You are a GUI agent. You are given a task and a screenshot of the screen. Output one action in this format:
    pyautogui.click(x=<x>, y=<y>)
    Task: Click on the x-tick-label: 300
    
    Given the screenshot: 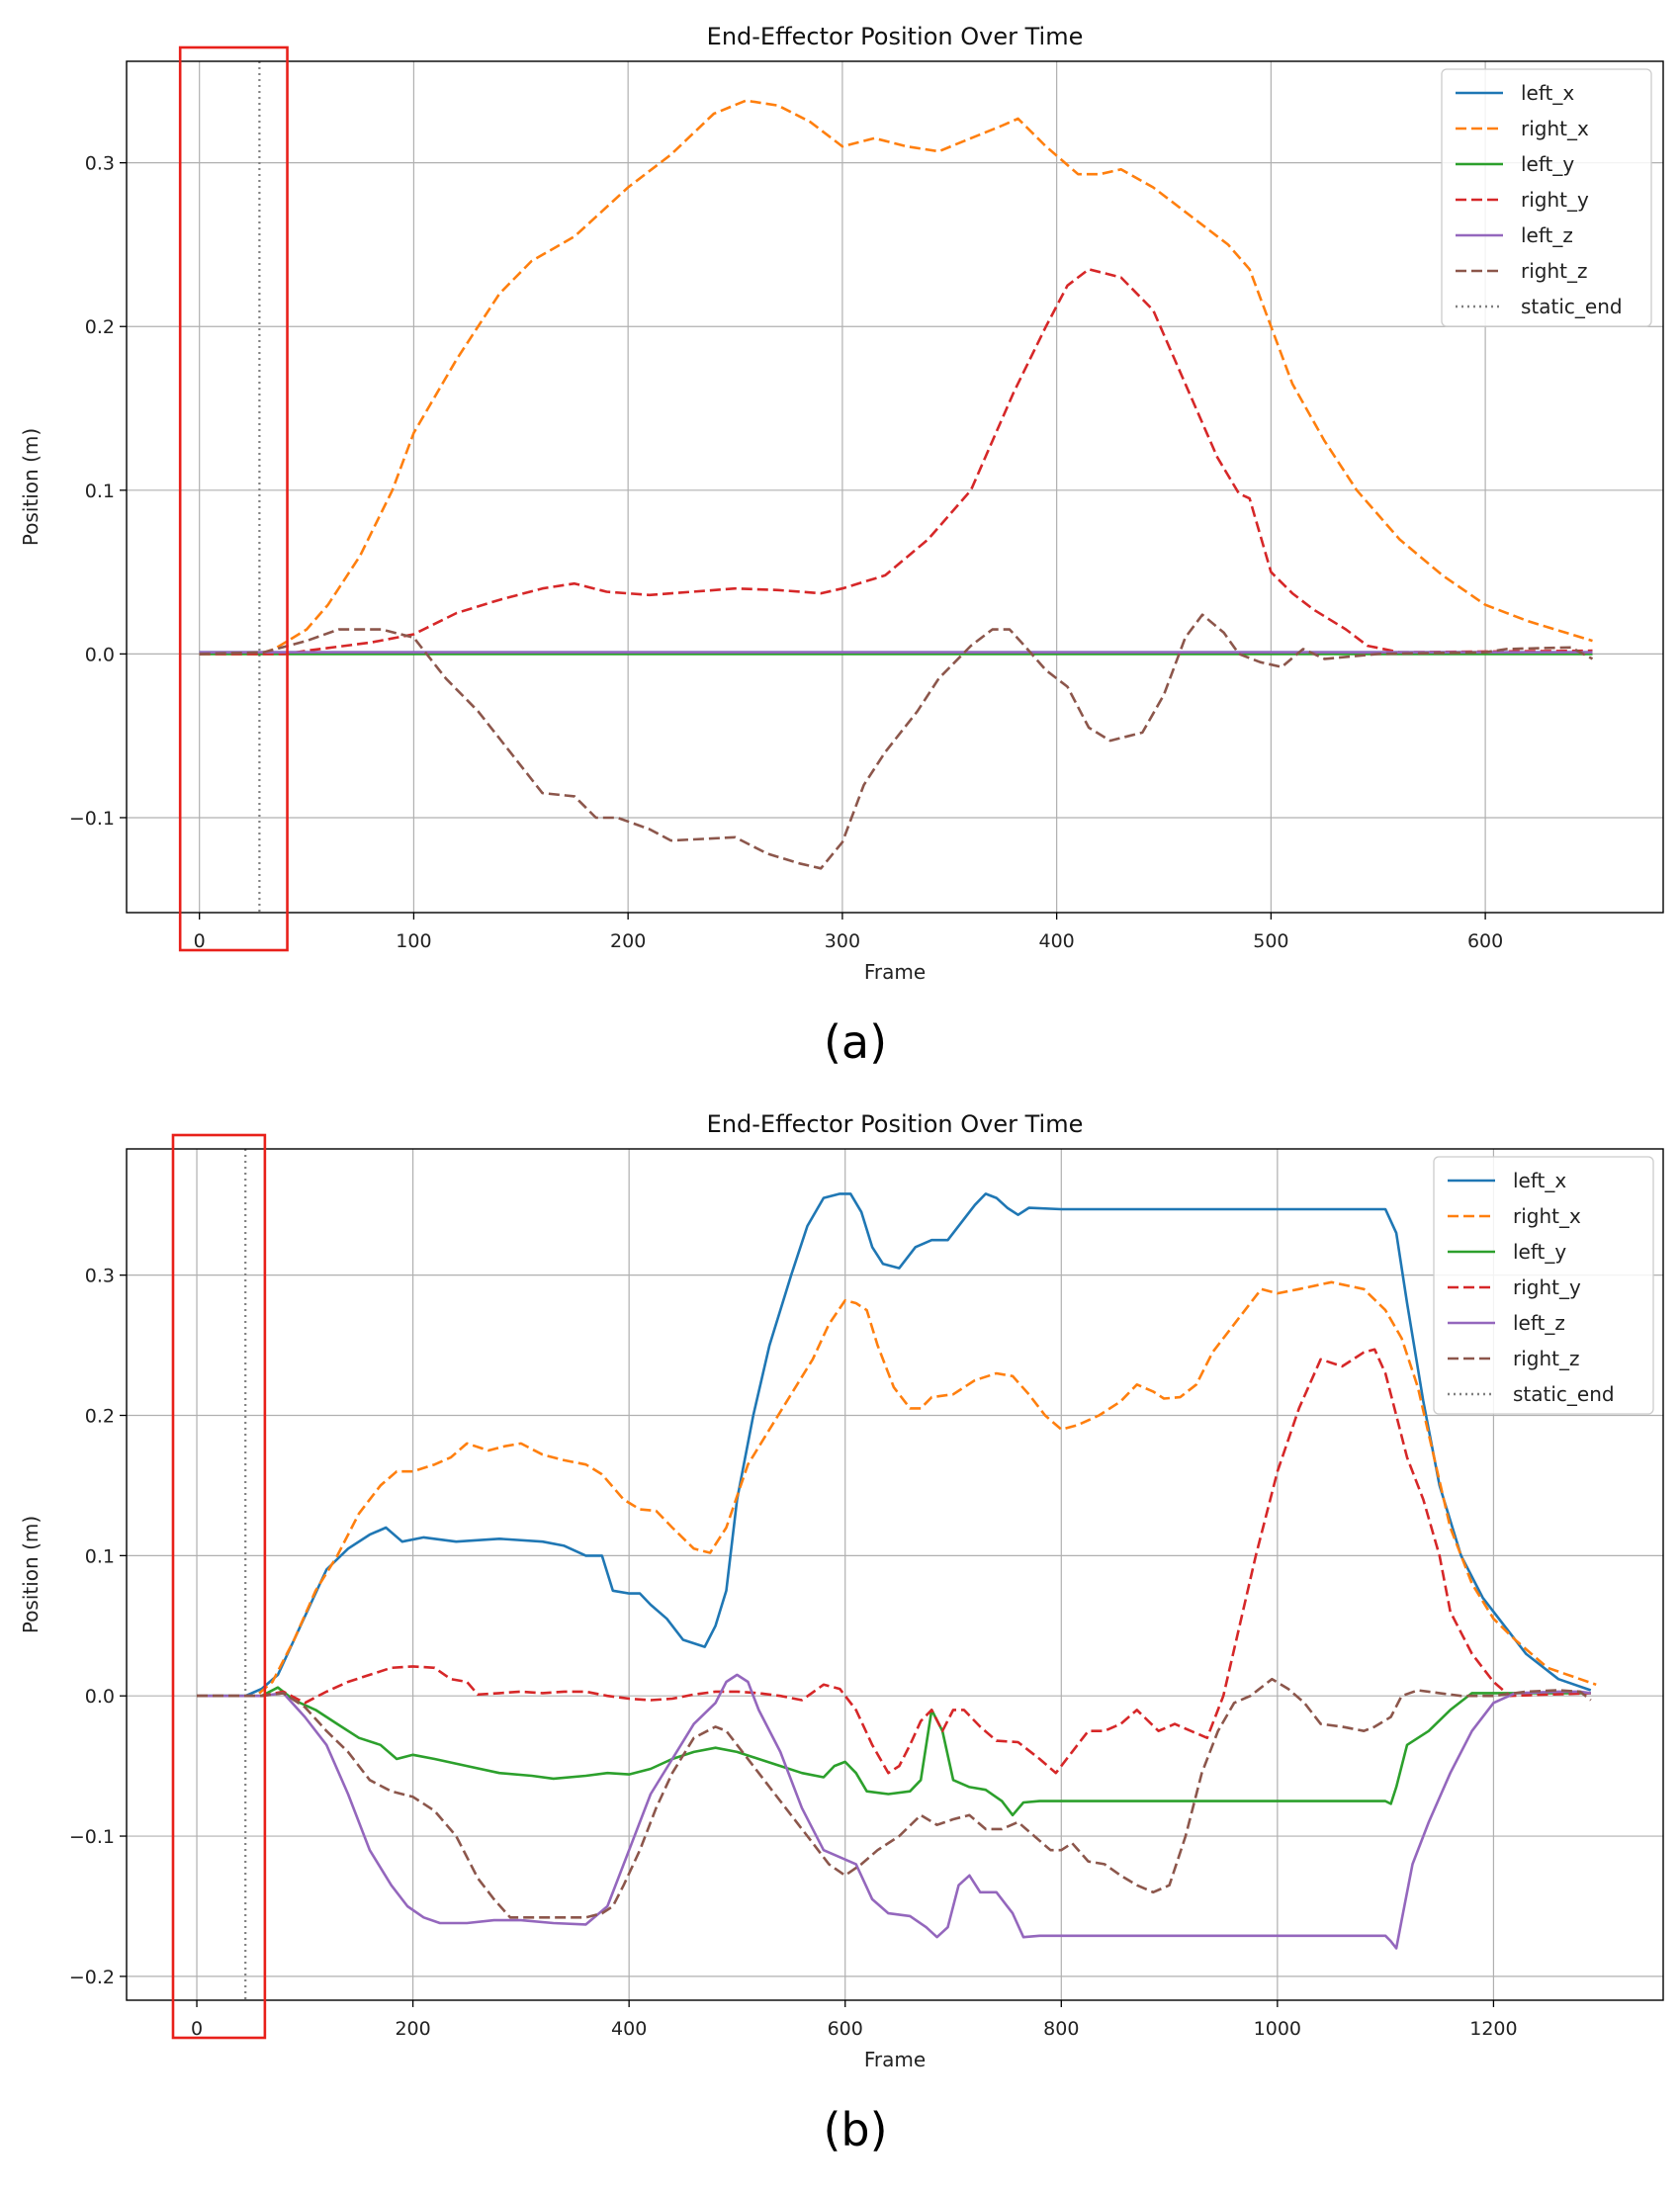 What is the action you would take?
    pyautogui.click(x=842, y=941)
    